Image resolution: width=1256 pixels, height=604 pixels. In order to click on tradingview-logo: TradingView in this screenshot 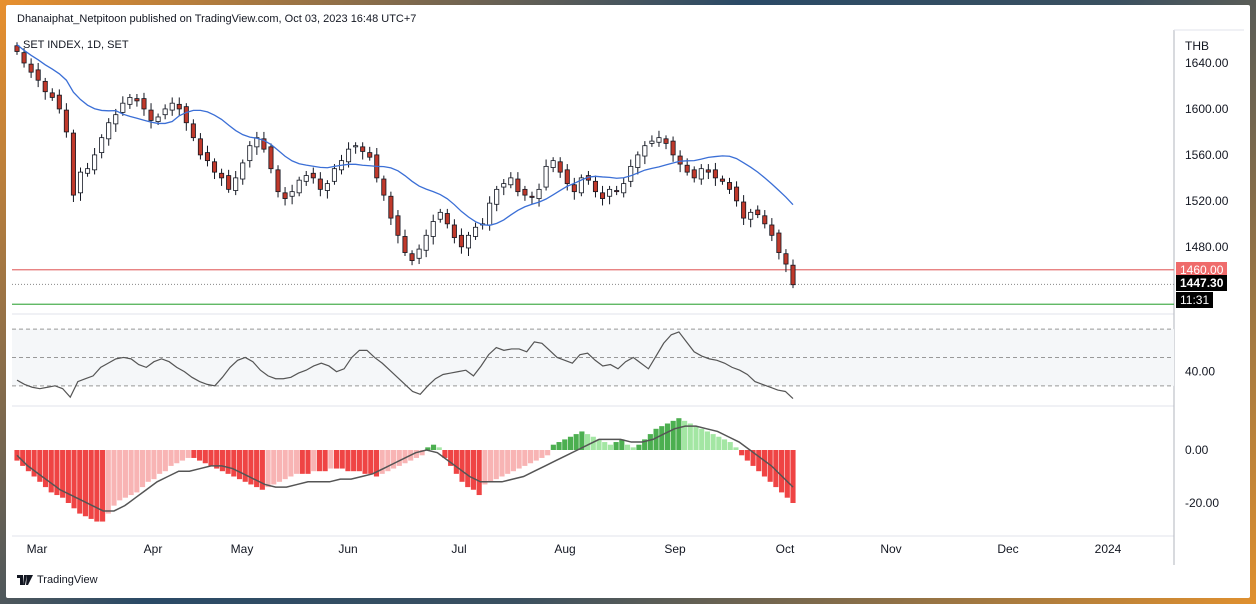, I will do `click(57, 580)`.